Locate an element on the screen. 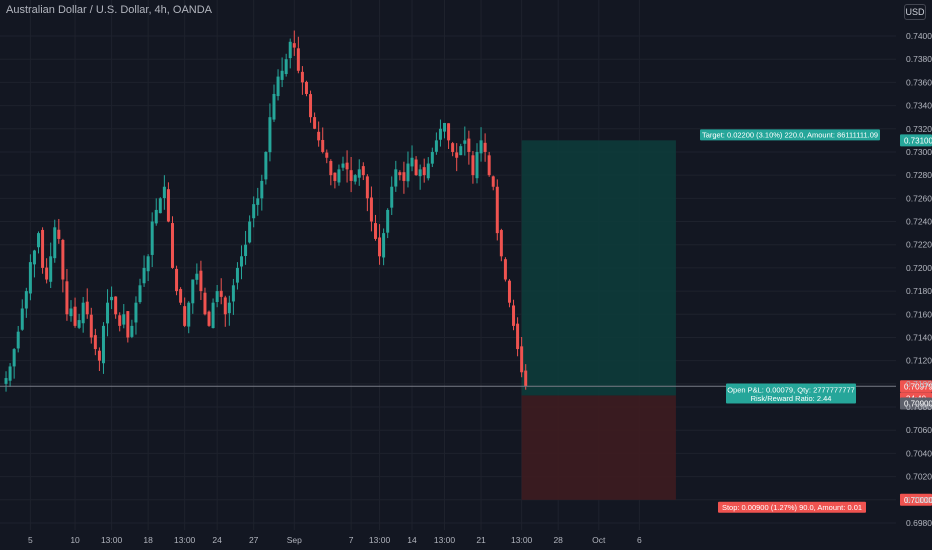 The width and height of the screenshot is (932, 550). stop-price-tag-text: 0.70000 is located at coordinates (918, 500).